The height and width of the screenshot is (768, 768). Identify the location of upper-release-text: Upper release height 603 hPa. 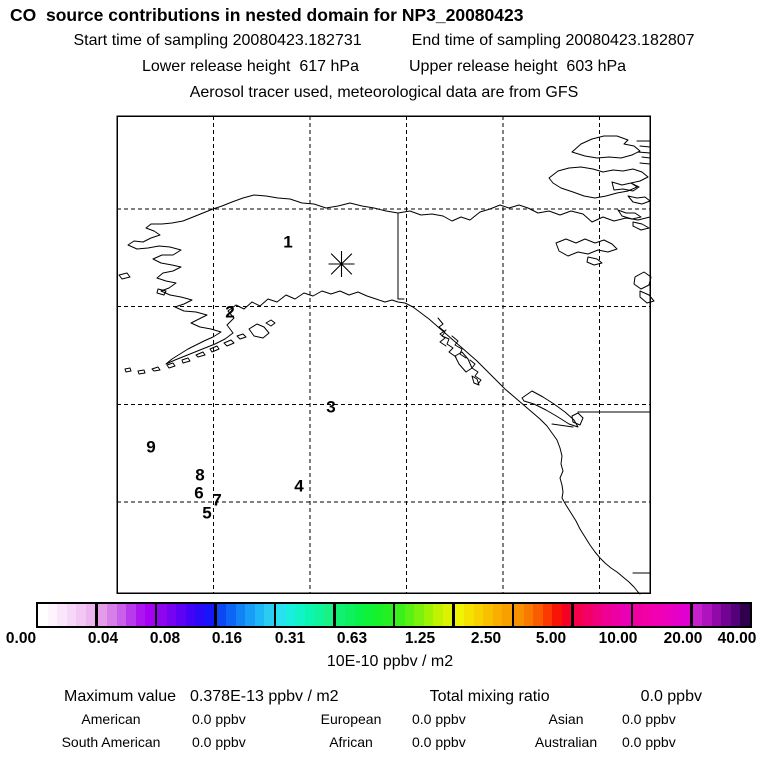
(518, 66).